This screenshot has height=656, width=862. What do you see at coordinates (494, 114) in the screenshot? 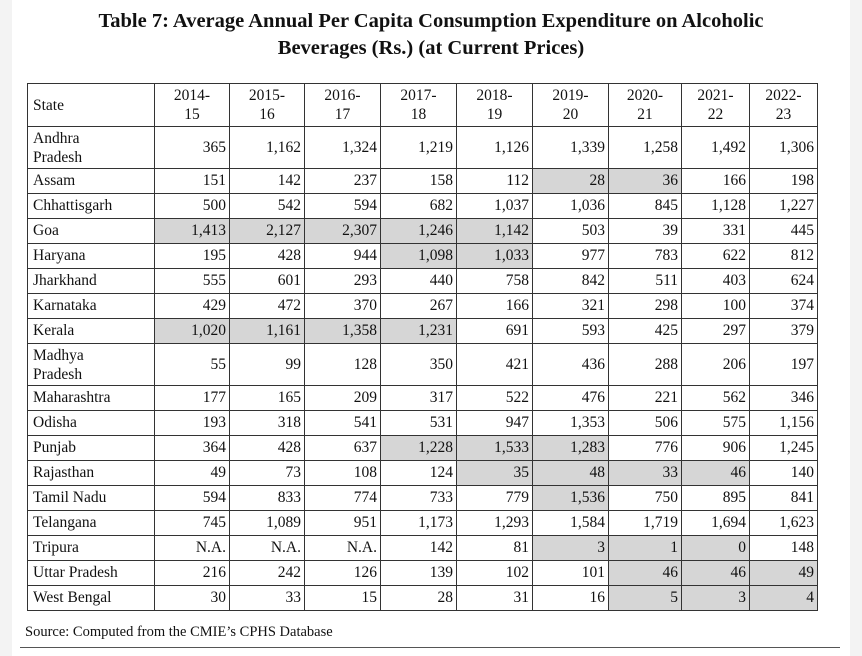
I see `year-header-part: 19` at bounding box center [494, 114].